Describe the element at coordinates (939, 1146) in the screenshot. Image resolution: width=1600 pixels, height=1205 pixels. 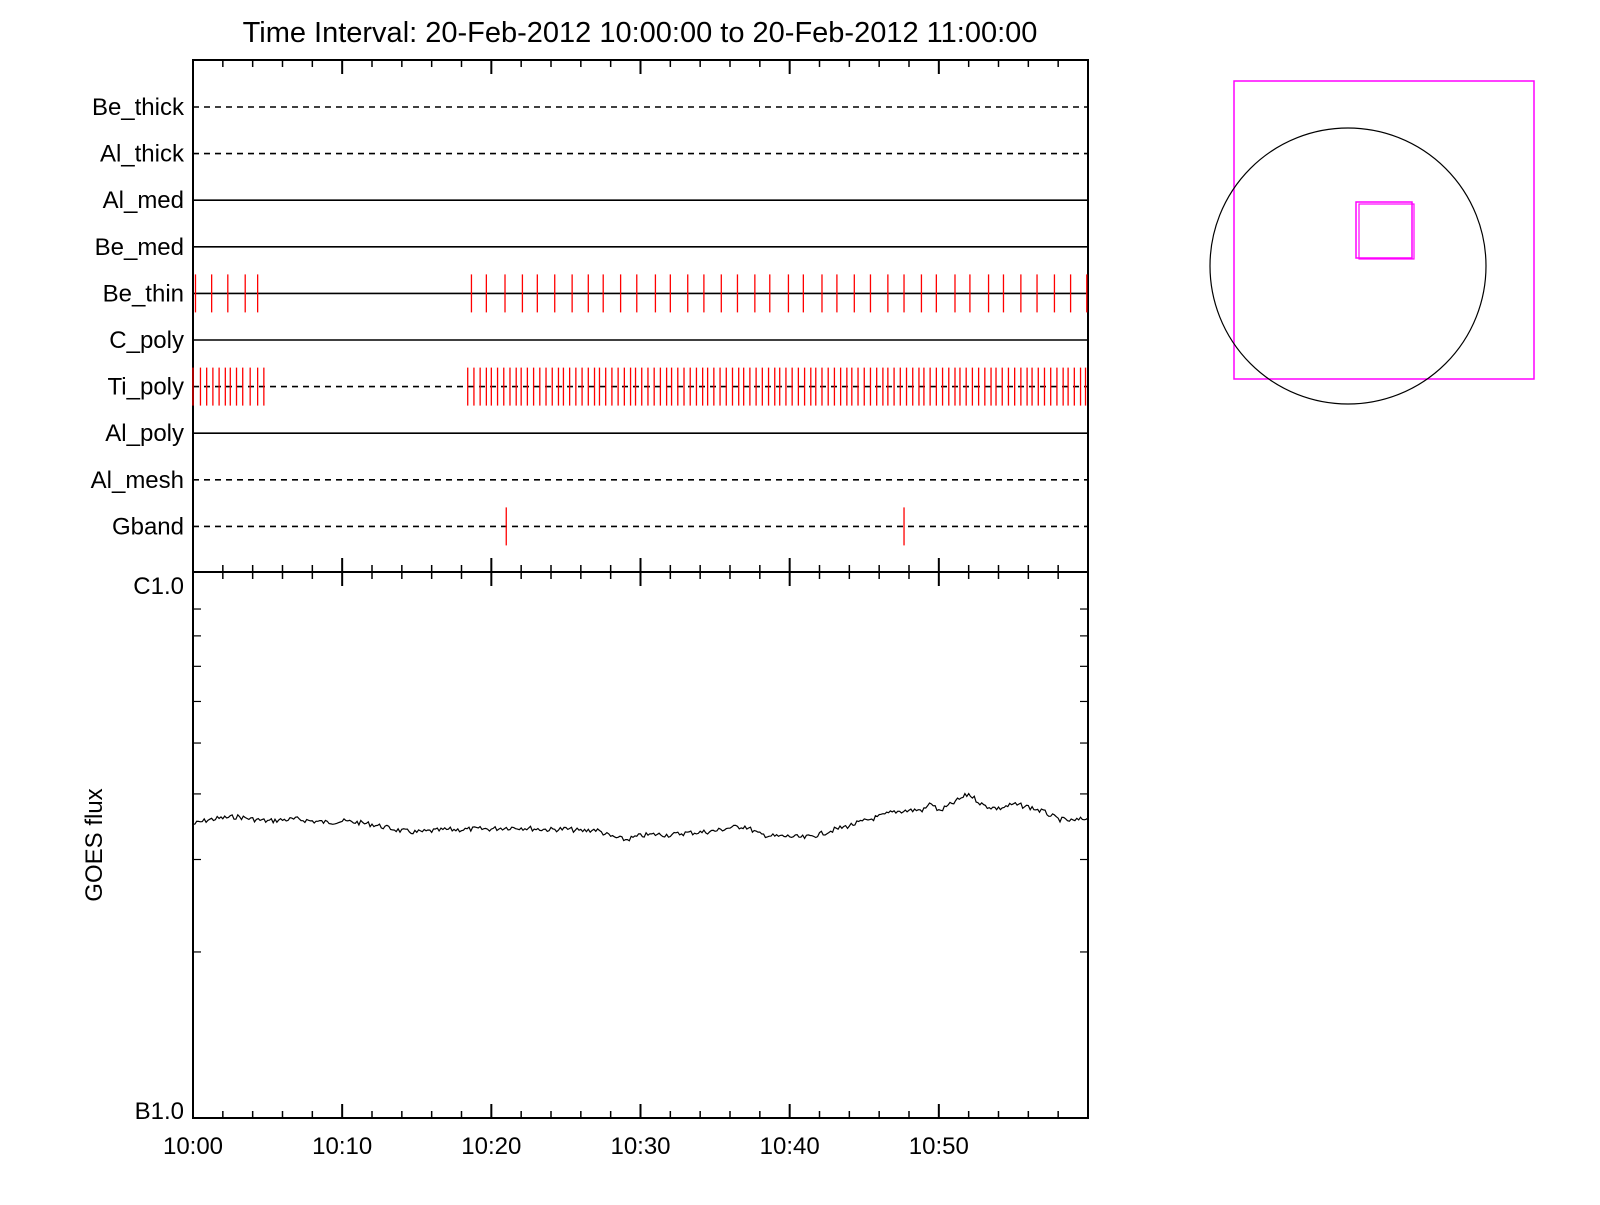
I see `x-tick-label-5: 10:50` at that location.